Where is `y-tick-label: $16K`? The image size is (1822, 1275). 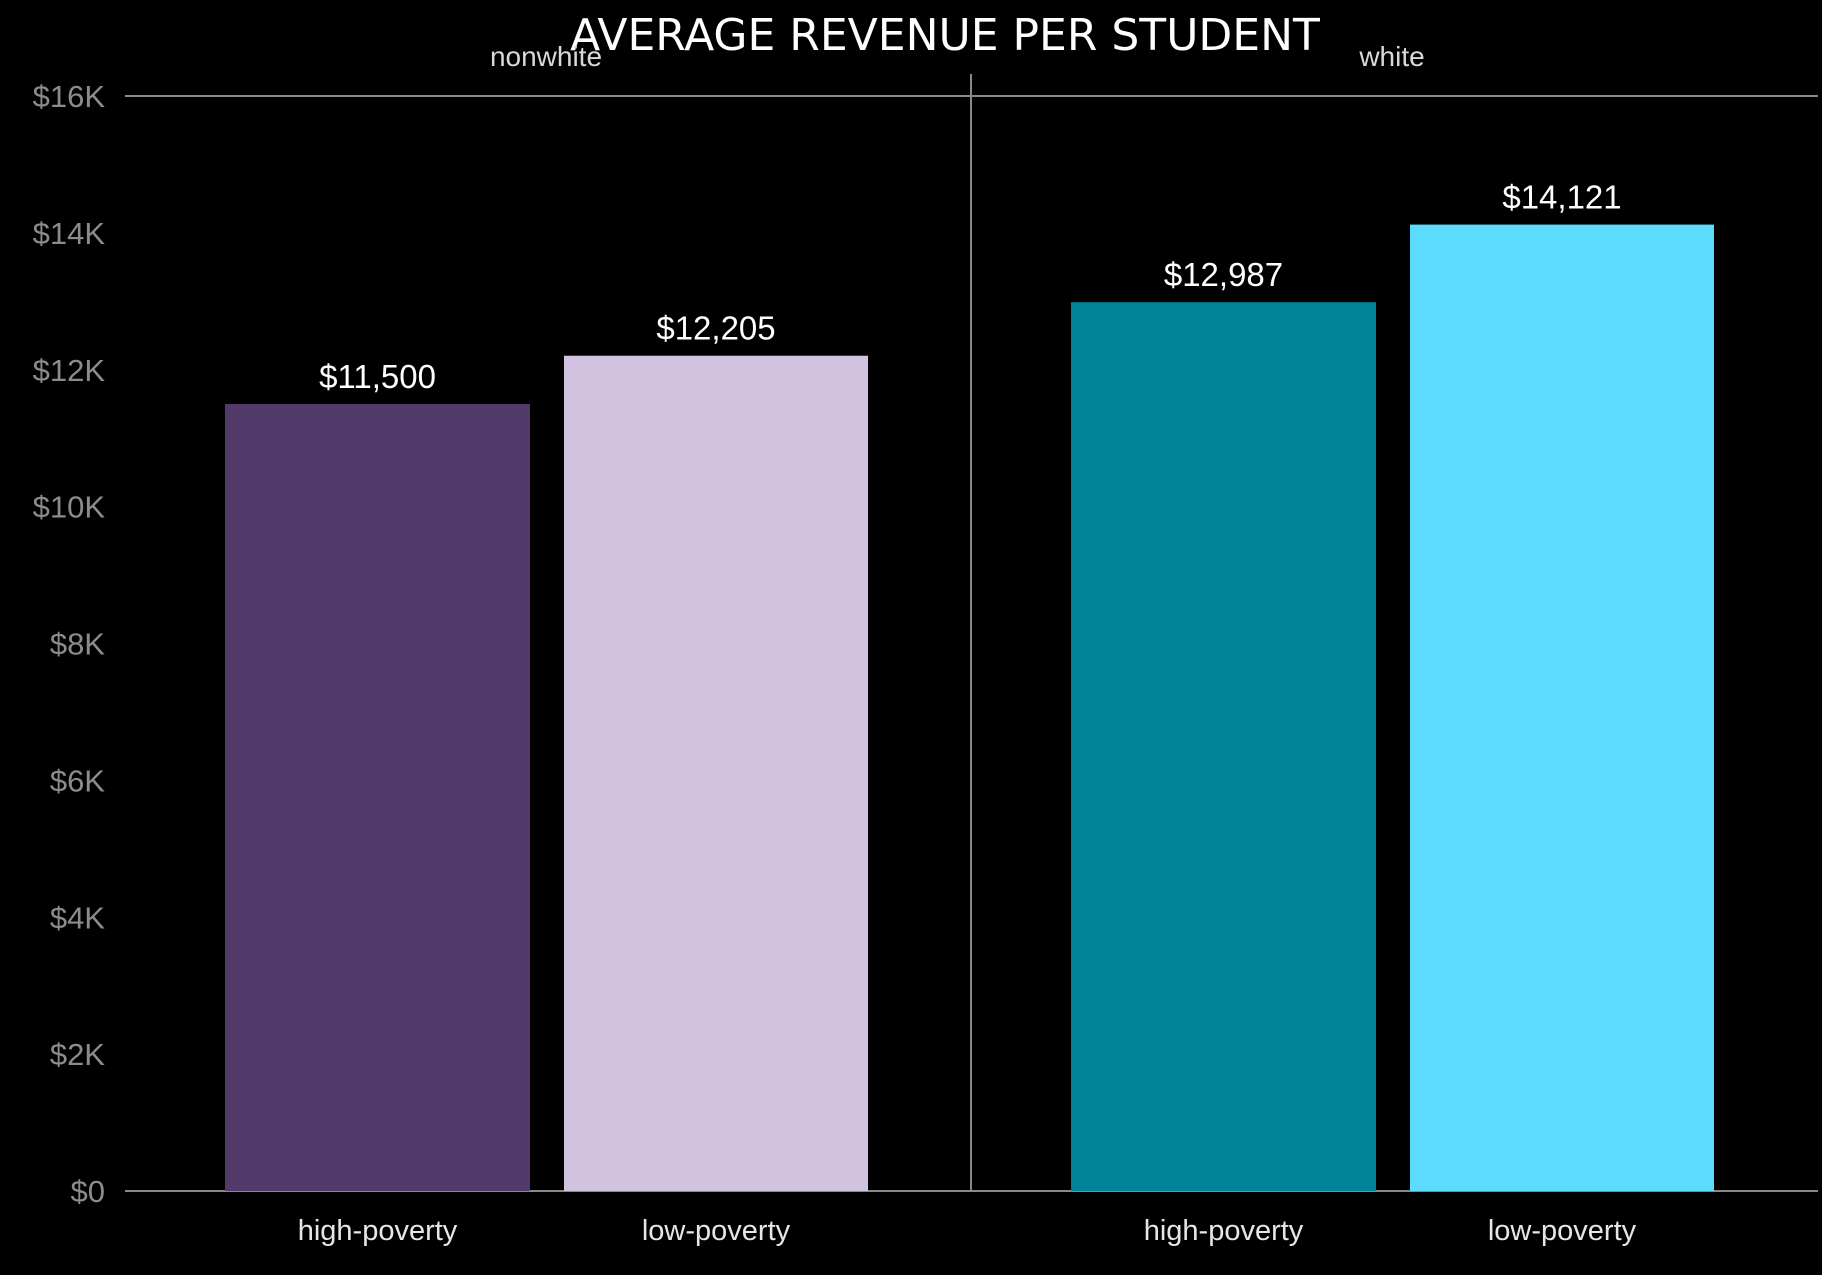
y-tick-label: $16K is located at coordinates (69, 96).